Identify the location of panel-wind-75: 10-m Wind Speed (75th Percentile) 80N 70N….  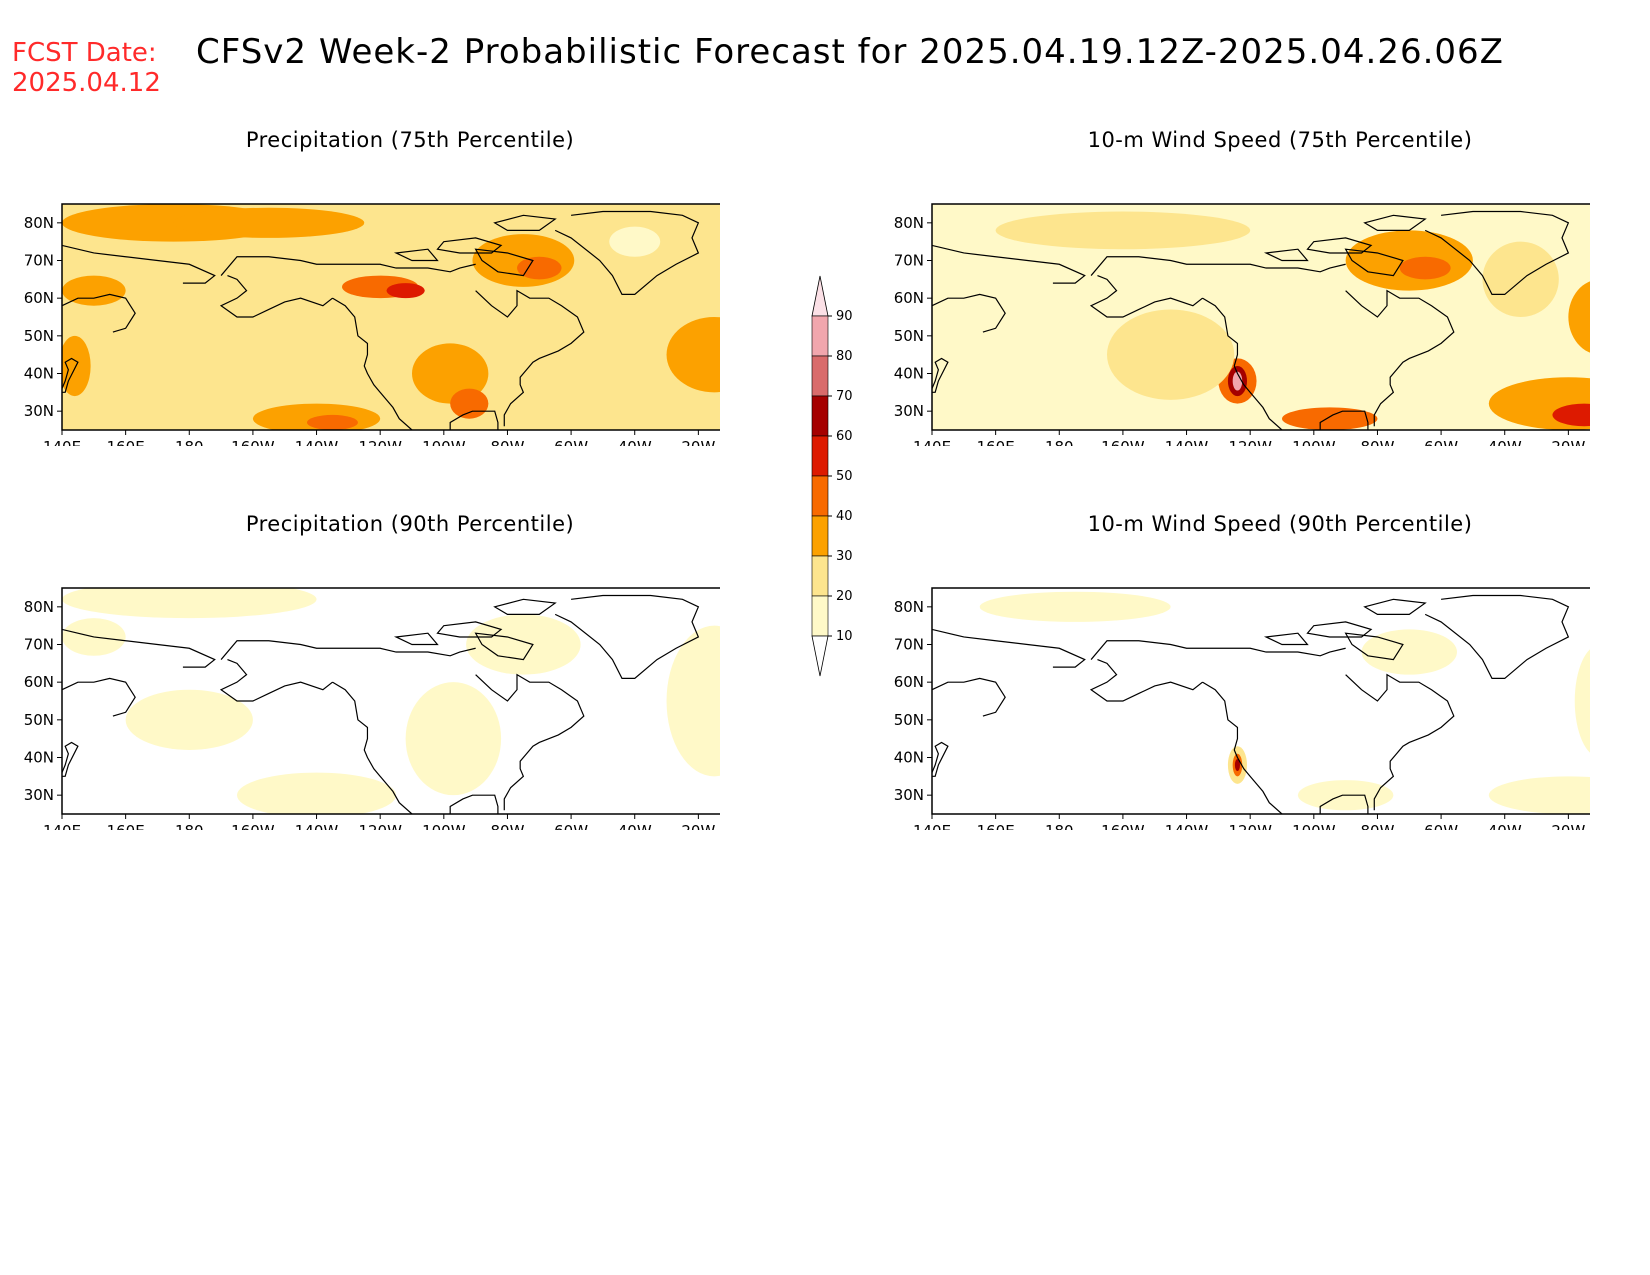
(1230, 293).